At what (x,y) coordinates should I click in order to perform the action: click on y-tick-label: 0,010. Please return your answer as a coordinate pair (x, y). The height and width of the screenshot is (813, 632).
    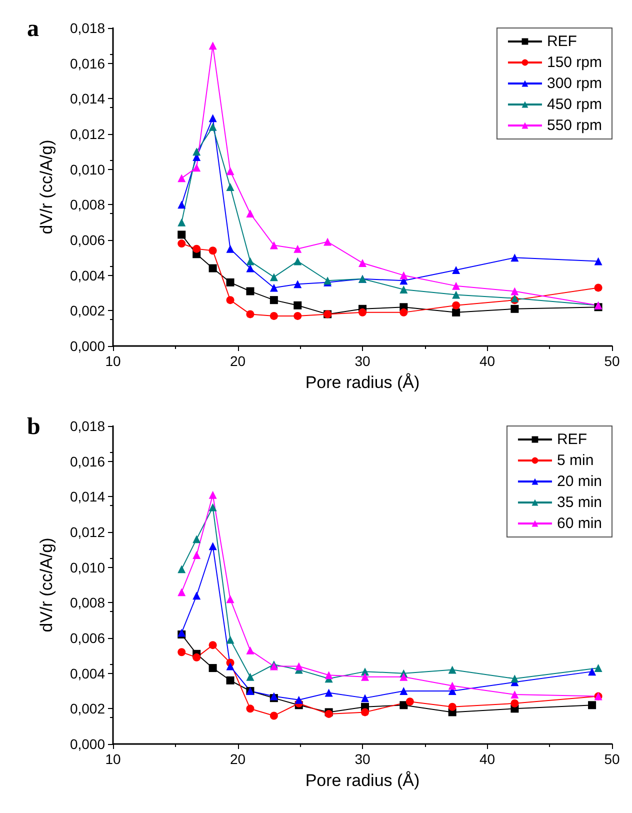
    Looking at the image, I should click on (88, 169).